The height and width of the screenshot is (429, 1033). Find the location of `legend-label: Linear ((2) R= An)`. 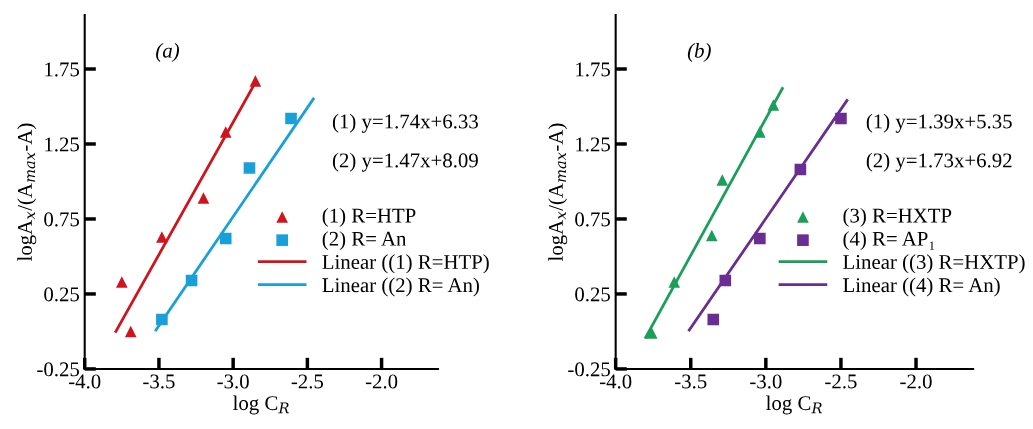

legend-label: Linear ((2) R= An) is located at coordinates (400, 287).